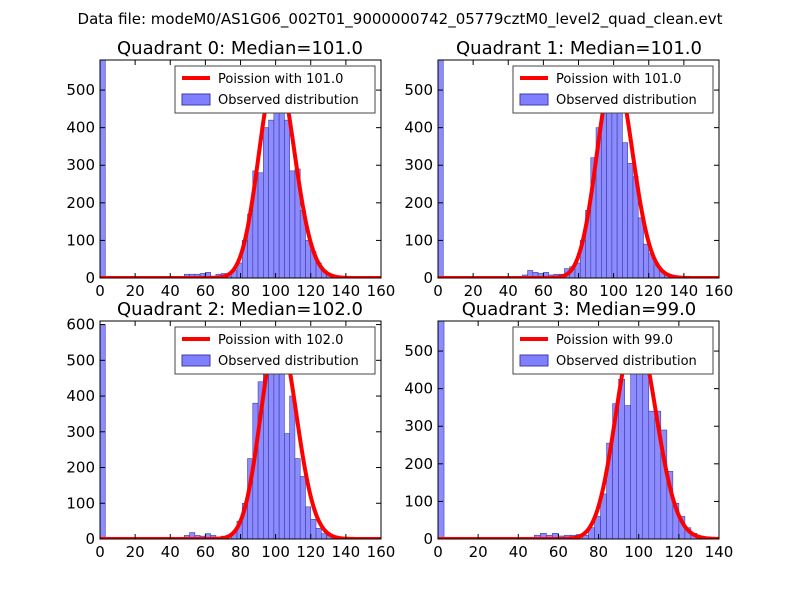 This screenshot has width=800, height=600. Describe the element at coordinates (240, 434) in the screenshot. I see `quadrant-2-poisson-curve` at that location.